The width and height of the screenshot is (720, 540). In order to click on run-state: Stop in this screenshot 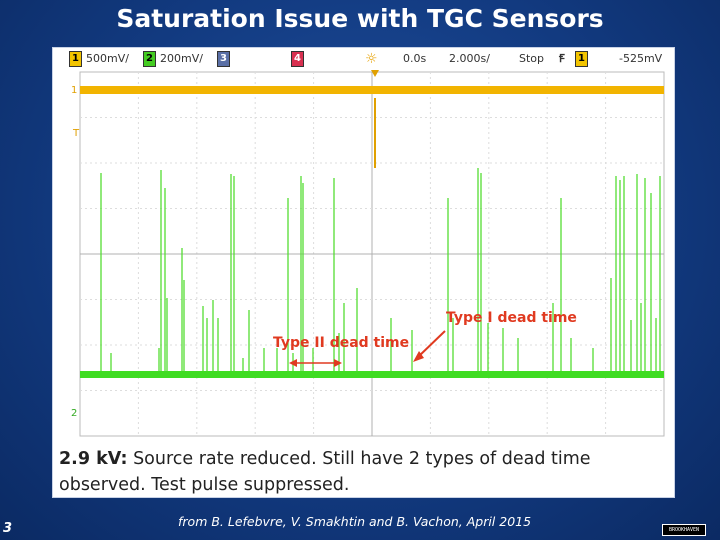, I will do `click(532, 58)`.